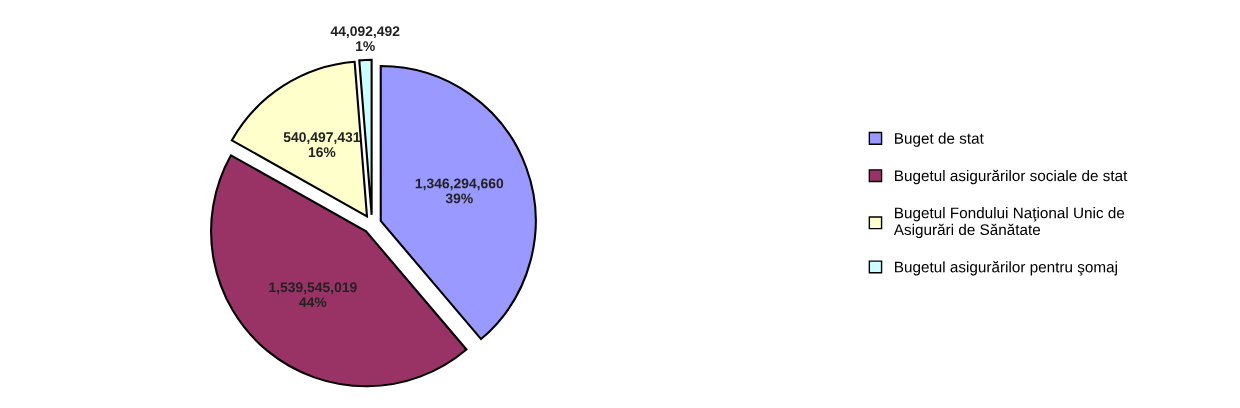 This screenshot has height=408, width=1240. Describe the element at coordinates (1009, 223) in the screenshot. I see `legend-label: Bugetul Fondului Naţional Unic de Asigurări de Sănătate` at that location.